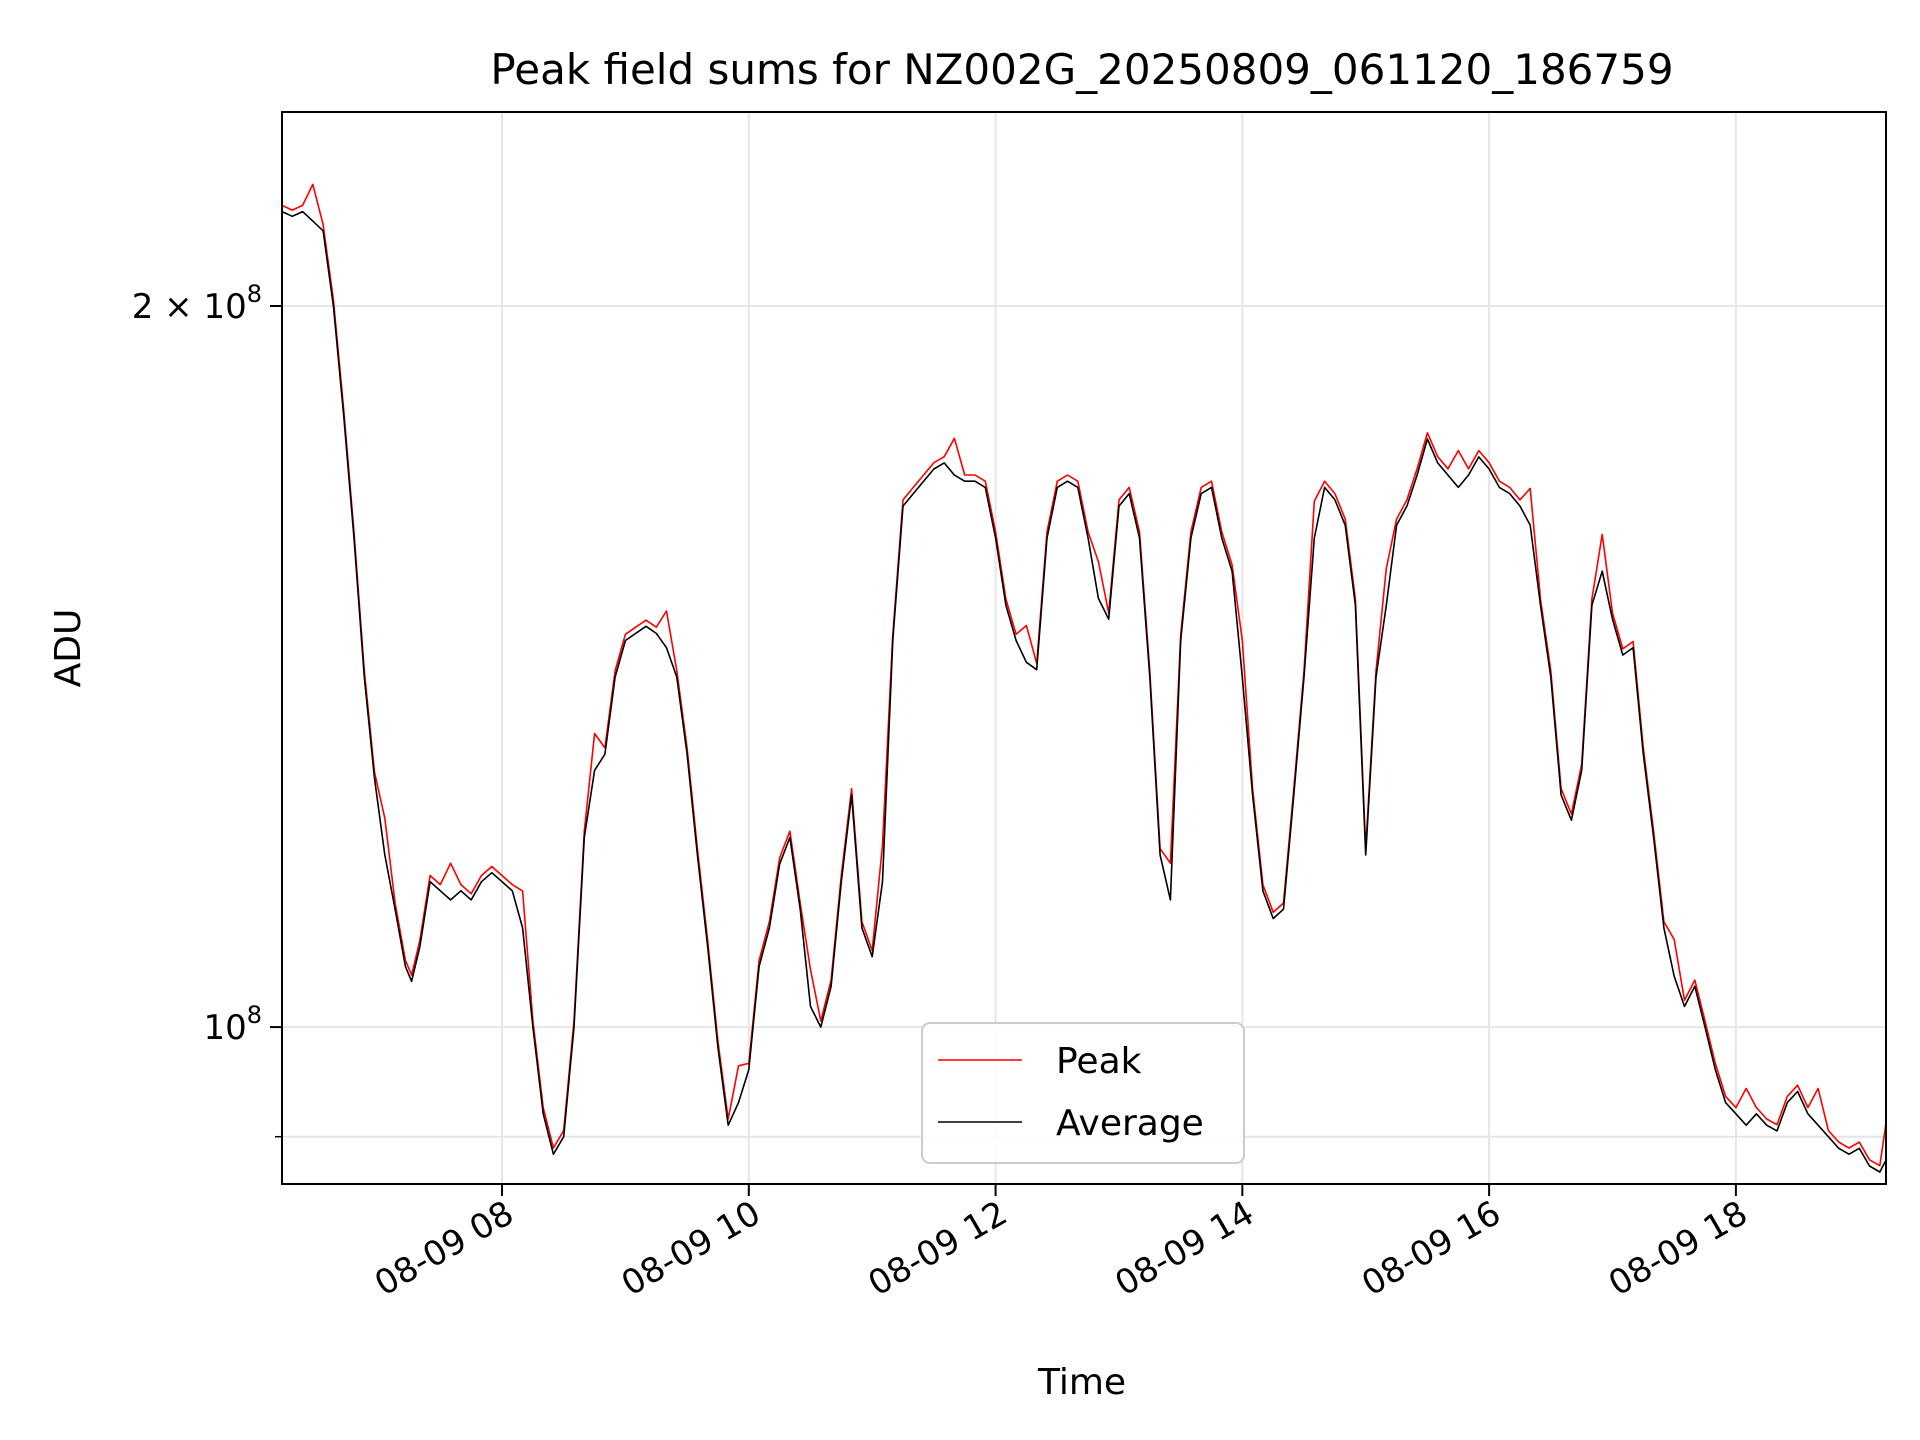 This screenshot has width=1920, height=1440. What do you see at coordinates (207, 709) in the screenshot?
I see `y-axis-ticks: 108 2 × 108` at bounding box center [207, 709].